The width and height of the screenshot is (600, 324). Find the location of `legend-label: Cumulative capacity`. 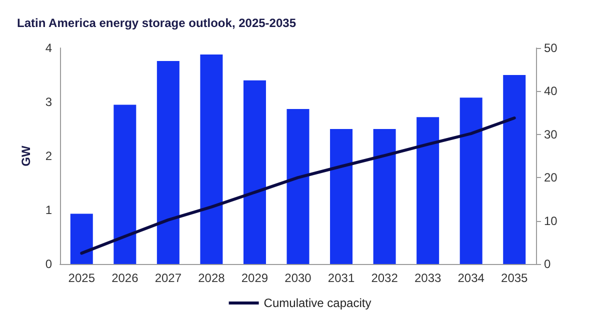

legend-label: Cumulative capacity is located at coordinates (318, 303).